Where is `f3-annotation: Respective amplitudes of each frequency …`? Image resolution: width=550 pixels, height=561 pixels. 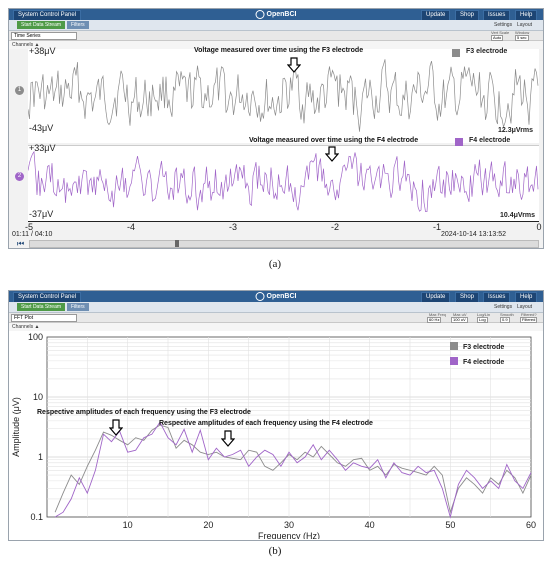
f3-annotation: Respective amplitudes of each frequency … is located at coordinates (144, 412).